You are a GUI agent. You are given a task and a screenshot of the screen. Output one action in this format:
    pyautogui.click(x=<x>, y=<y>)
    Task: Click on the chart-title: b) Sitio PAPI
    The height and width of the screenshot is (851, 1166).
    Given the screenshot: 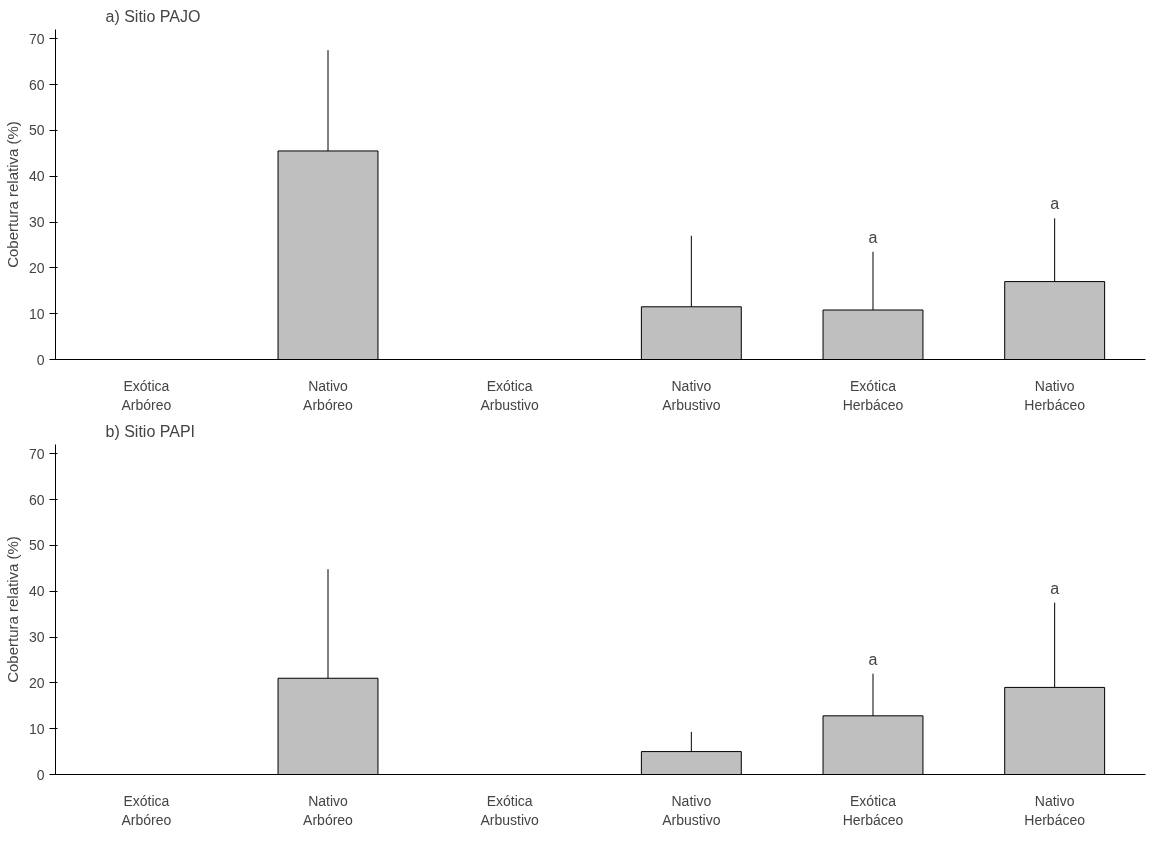 What is the action you would take?
    pyautogui.click(x=150, y=431)
    